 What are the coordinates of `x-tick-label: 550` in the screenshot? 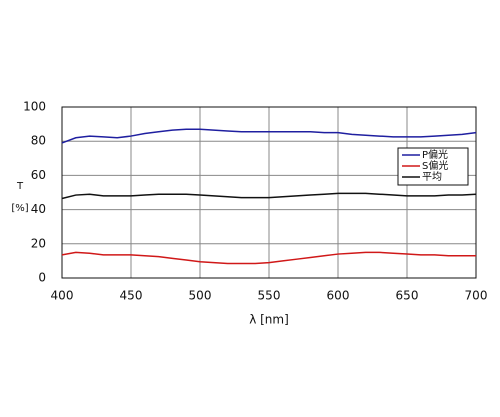 It's located at (269, 296).